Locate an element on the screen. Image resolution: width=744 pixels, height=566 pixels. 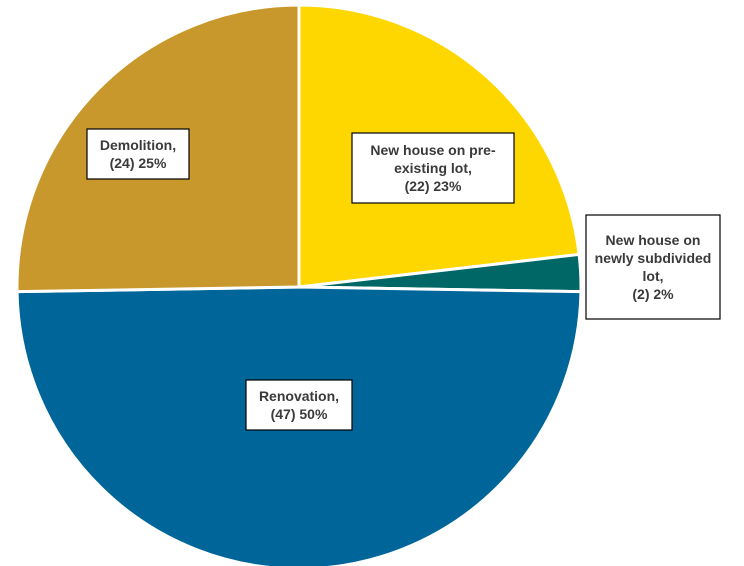
data-label-line: existing lot, is located at coordinates (433, 168).